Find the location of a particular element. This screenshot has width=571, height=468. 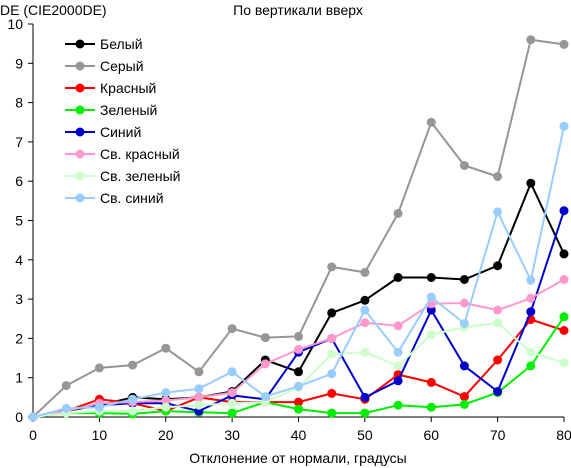

legend-item: Красный is located at coordinates (110, 88).